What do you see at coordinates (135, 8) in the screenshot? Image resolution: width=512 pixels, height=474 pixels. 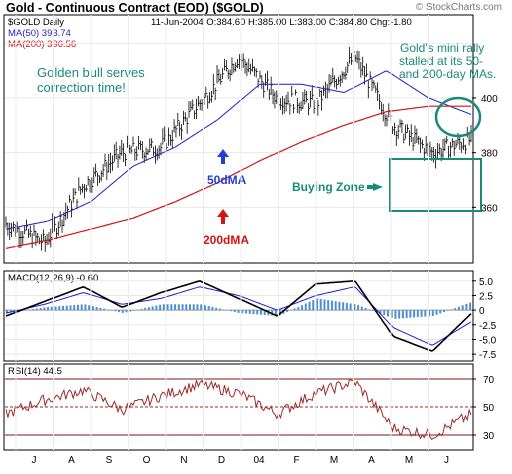 I see `chart-title: Gold - Continuous Contract (EOD) ($GOLD)` at bounding box center [135, 8].